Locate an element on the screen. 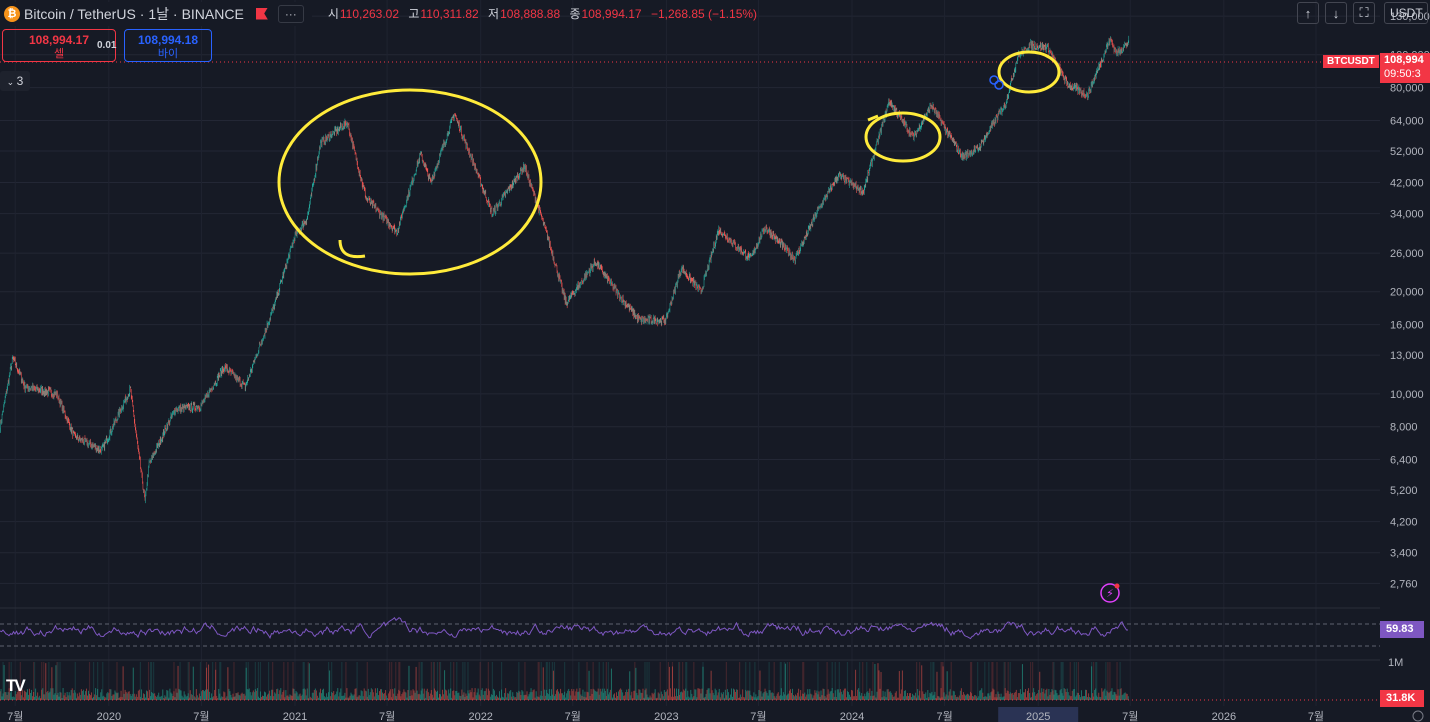 The image size is (1430, 722). y-tick-label: 6,400 is located at coordinates (1404, 461).